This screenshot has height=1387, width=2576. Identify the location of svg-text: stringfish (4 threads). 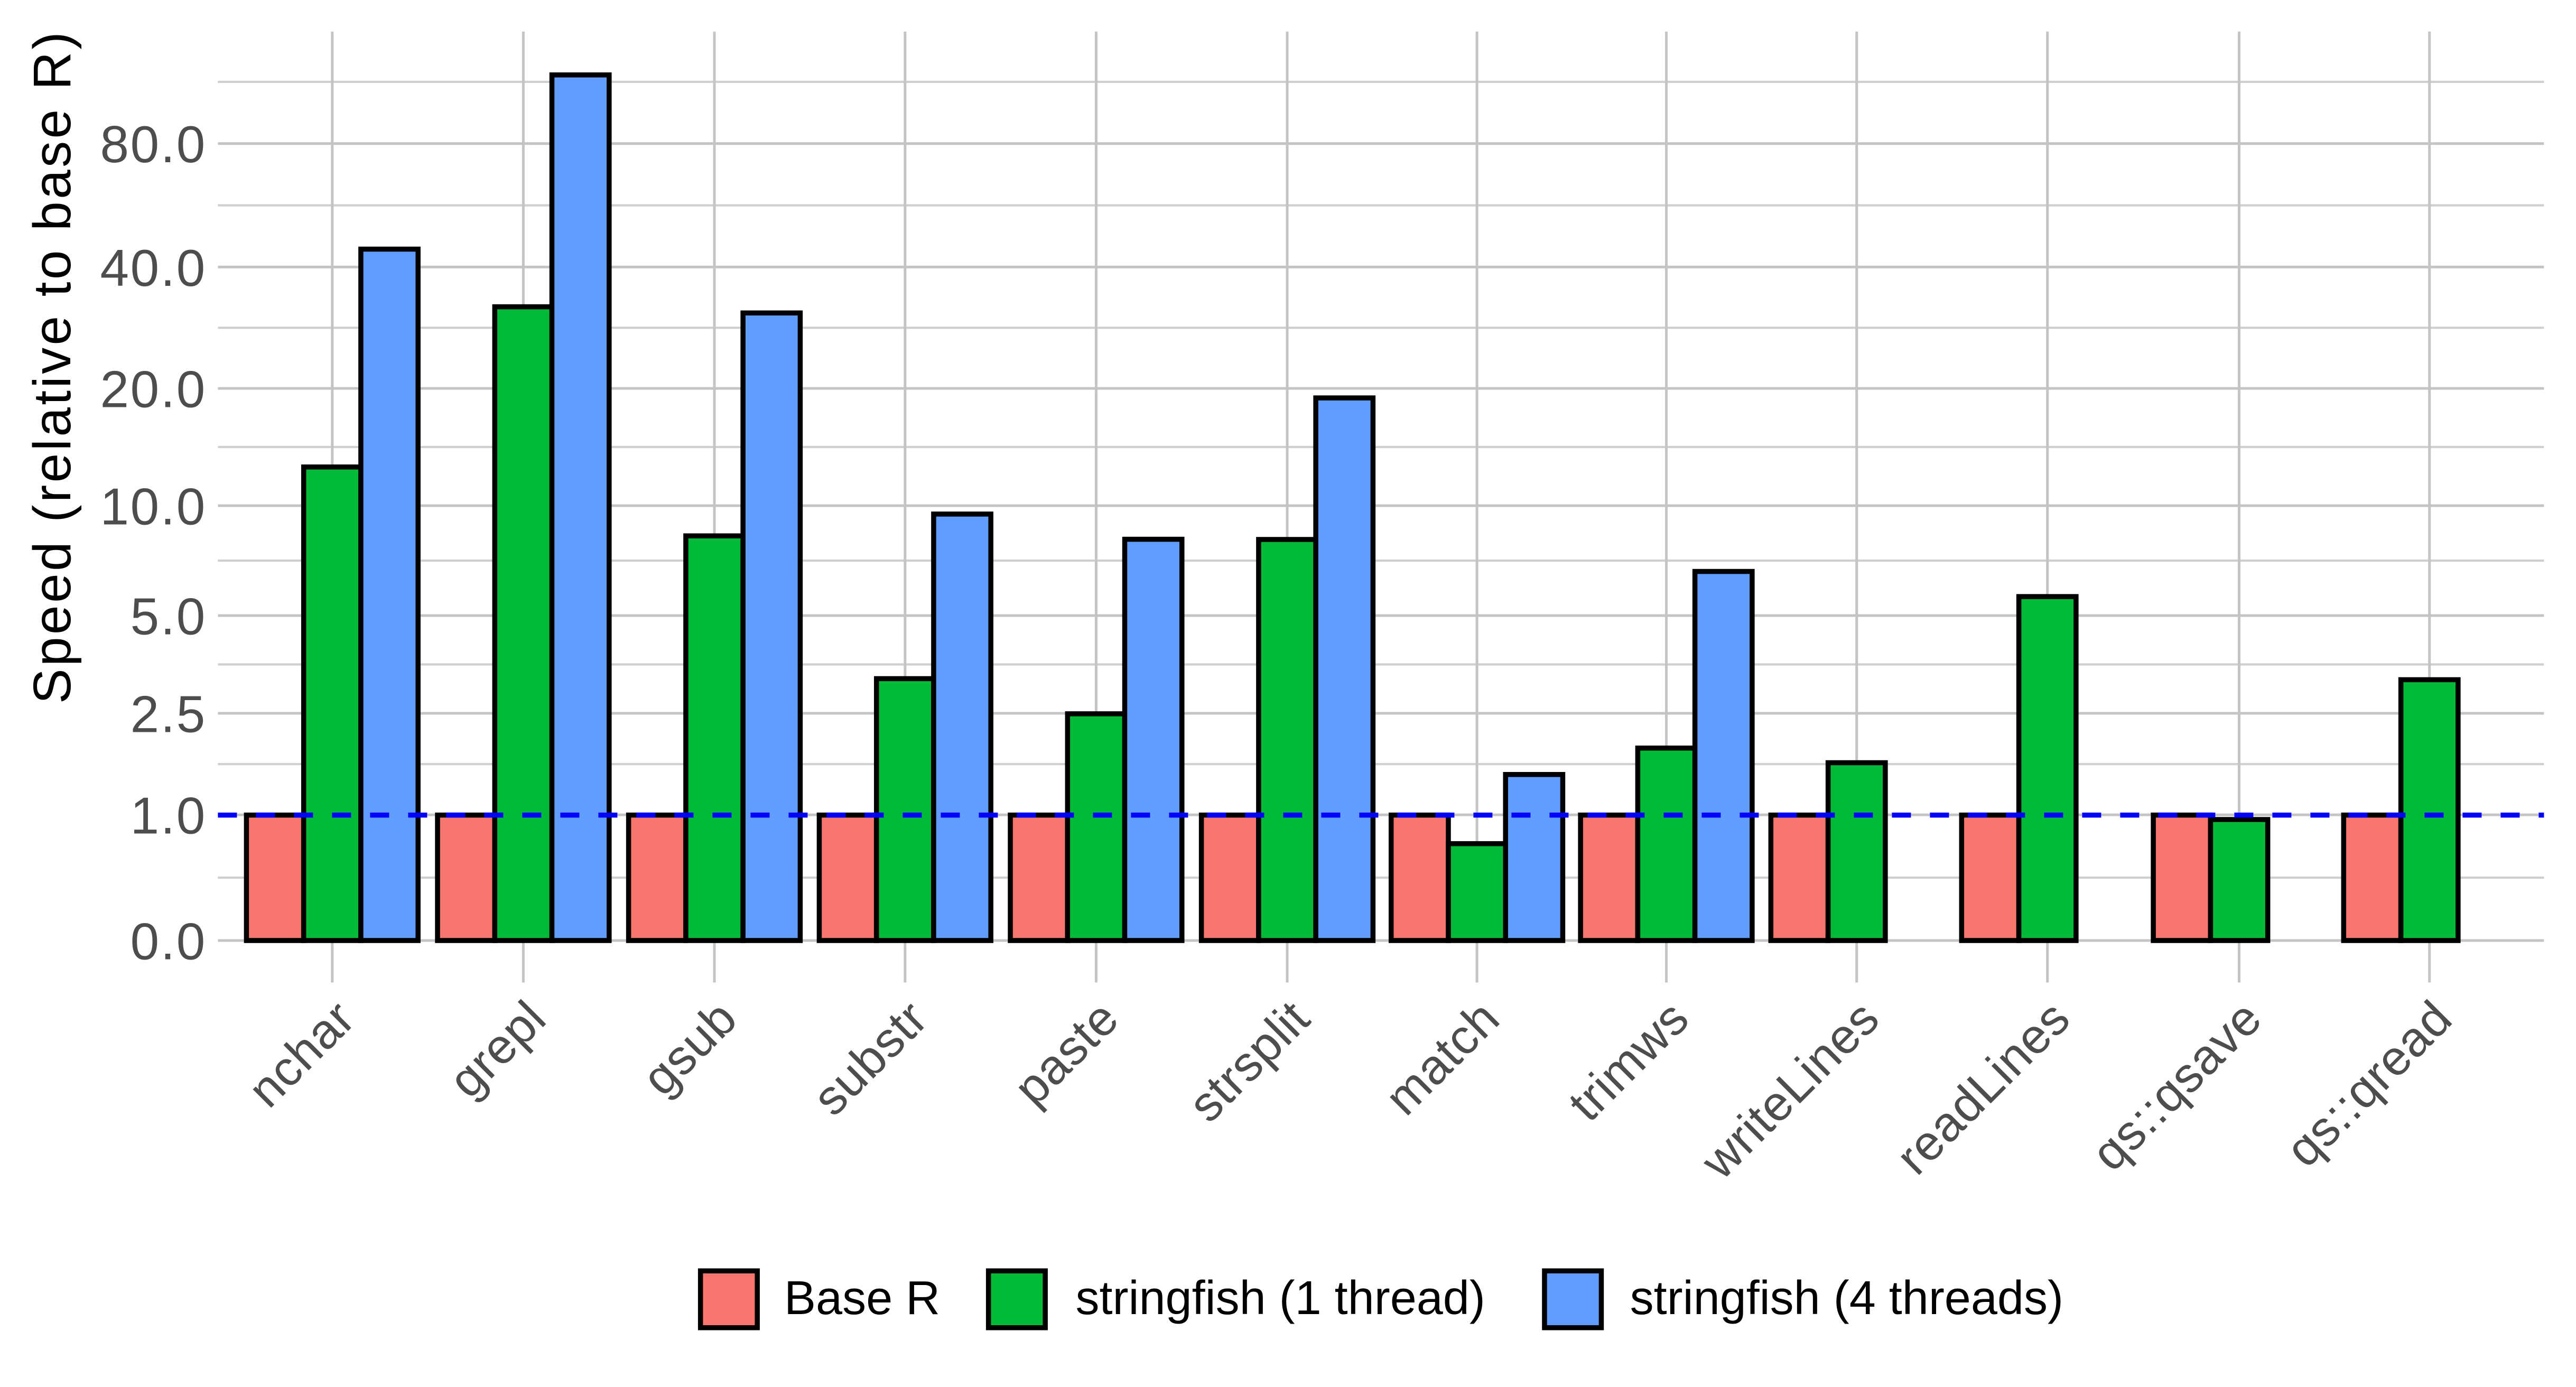
(1846, 1298).